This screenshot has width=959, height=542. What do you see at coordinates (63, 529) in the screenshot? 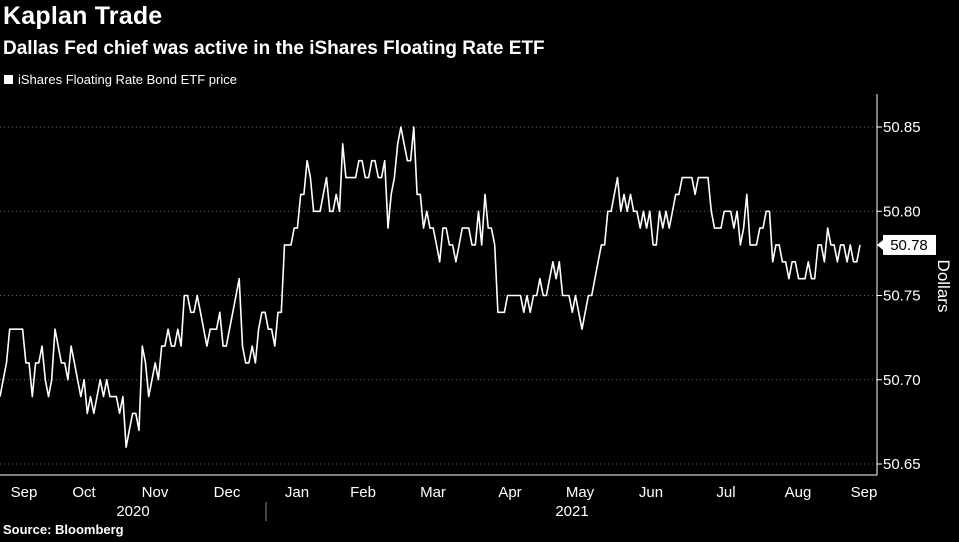
I see `source-note: Source: Bloomberg` at bounding box center [63, 529].